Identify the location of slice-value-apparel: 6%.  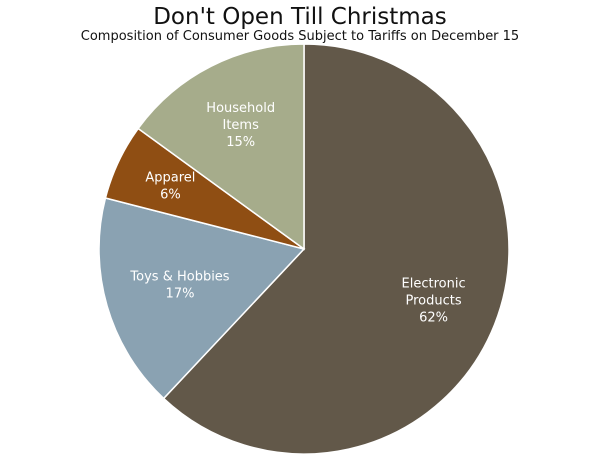
(170, 195).